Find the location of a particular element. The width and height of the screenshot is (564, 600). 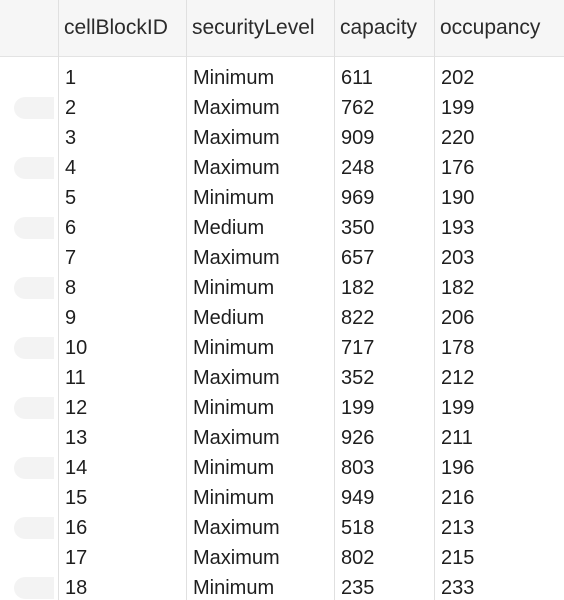

table-row: 10 Minimum 717 178 is located at coordinates (282, 348).